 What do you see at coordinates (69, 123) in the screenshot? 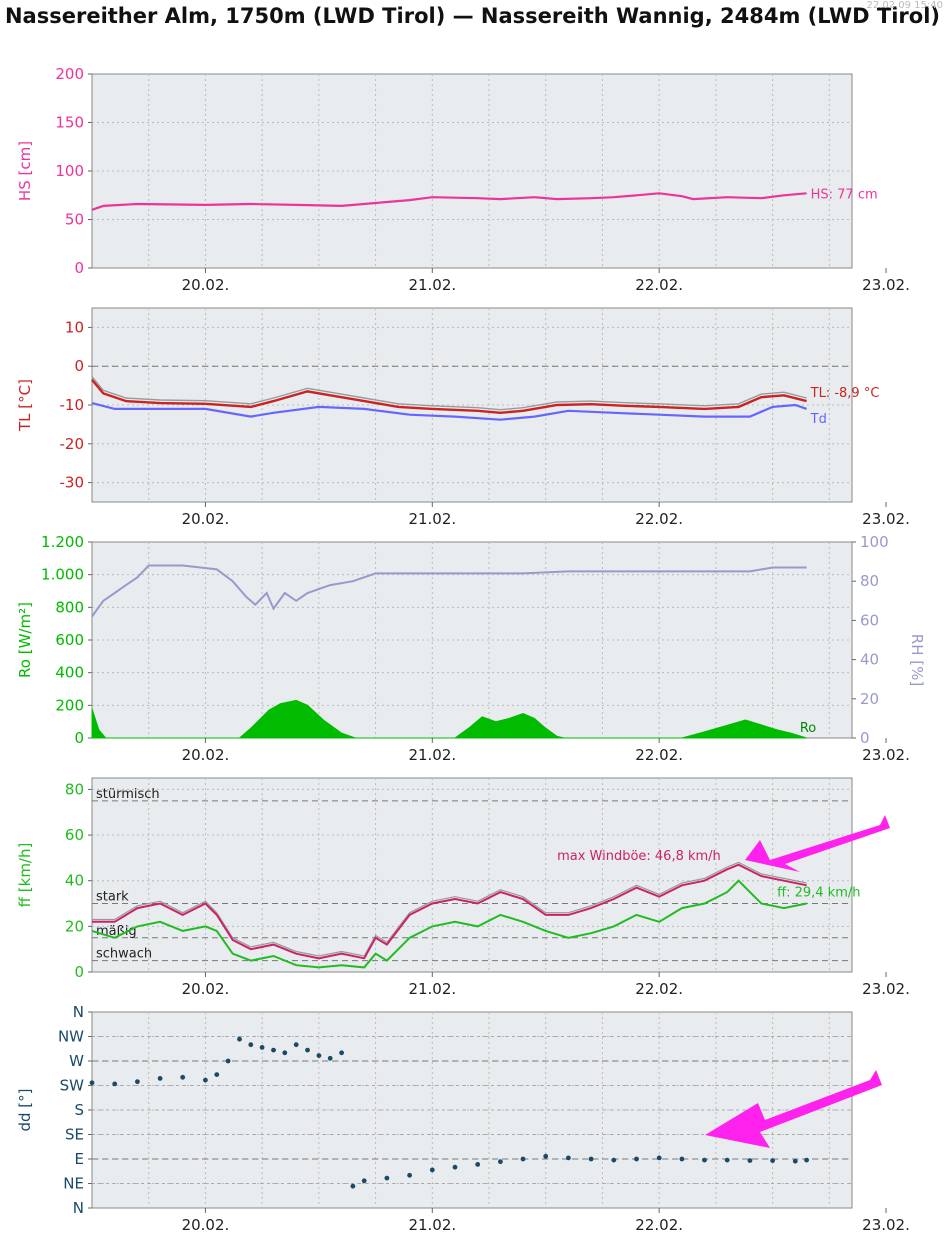
I see `y-tick-label: 150` at bounding box center [69, 123].